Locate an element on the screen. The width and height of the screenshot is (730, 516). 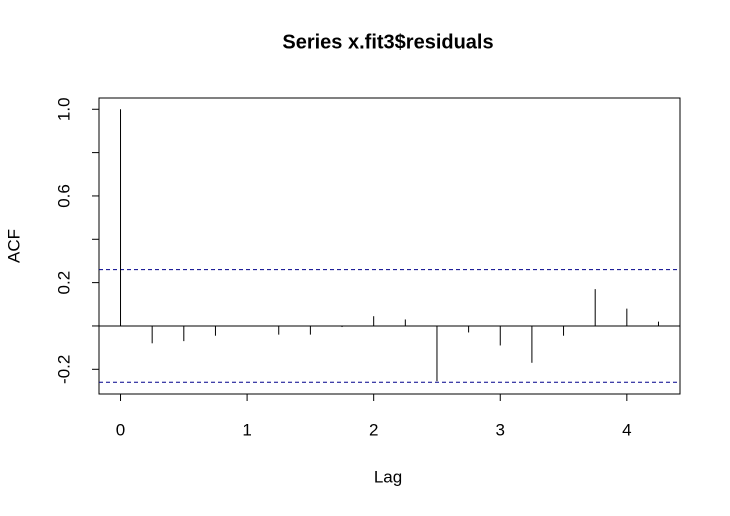
x-tick-label: 1 is located at coordinates (246, 429).